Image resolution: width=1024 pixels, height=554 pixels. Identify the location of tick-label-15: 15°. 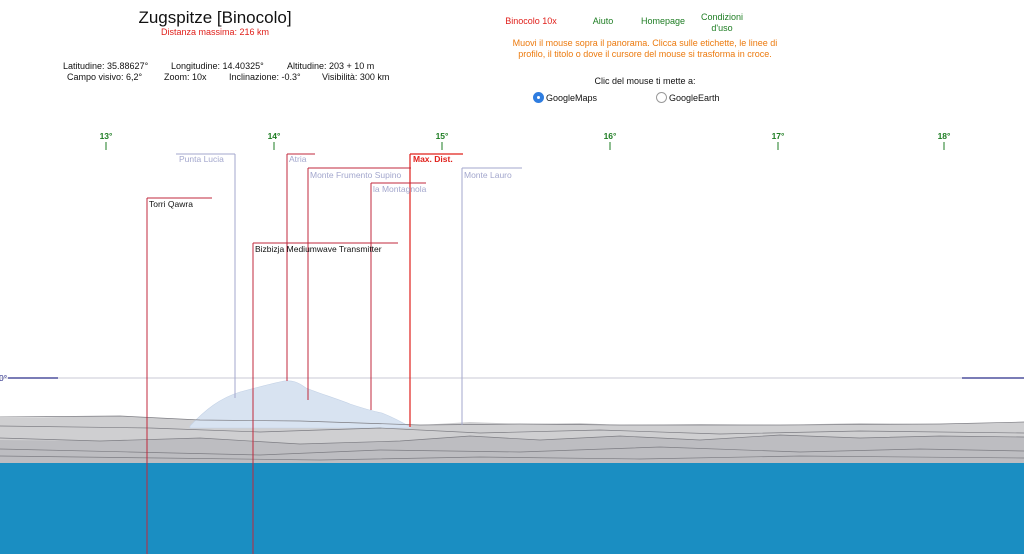
(442, 136).